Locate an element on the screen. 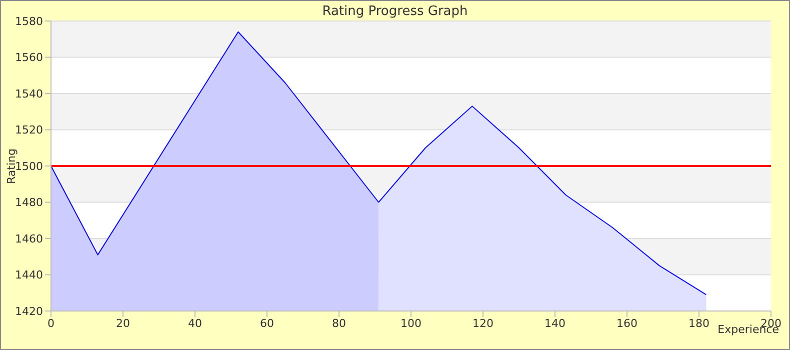 This screenshot has height=350, width=790. x-tick-label: 60 is located at coordinates (267, 323).